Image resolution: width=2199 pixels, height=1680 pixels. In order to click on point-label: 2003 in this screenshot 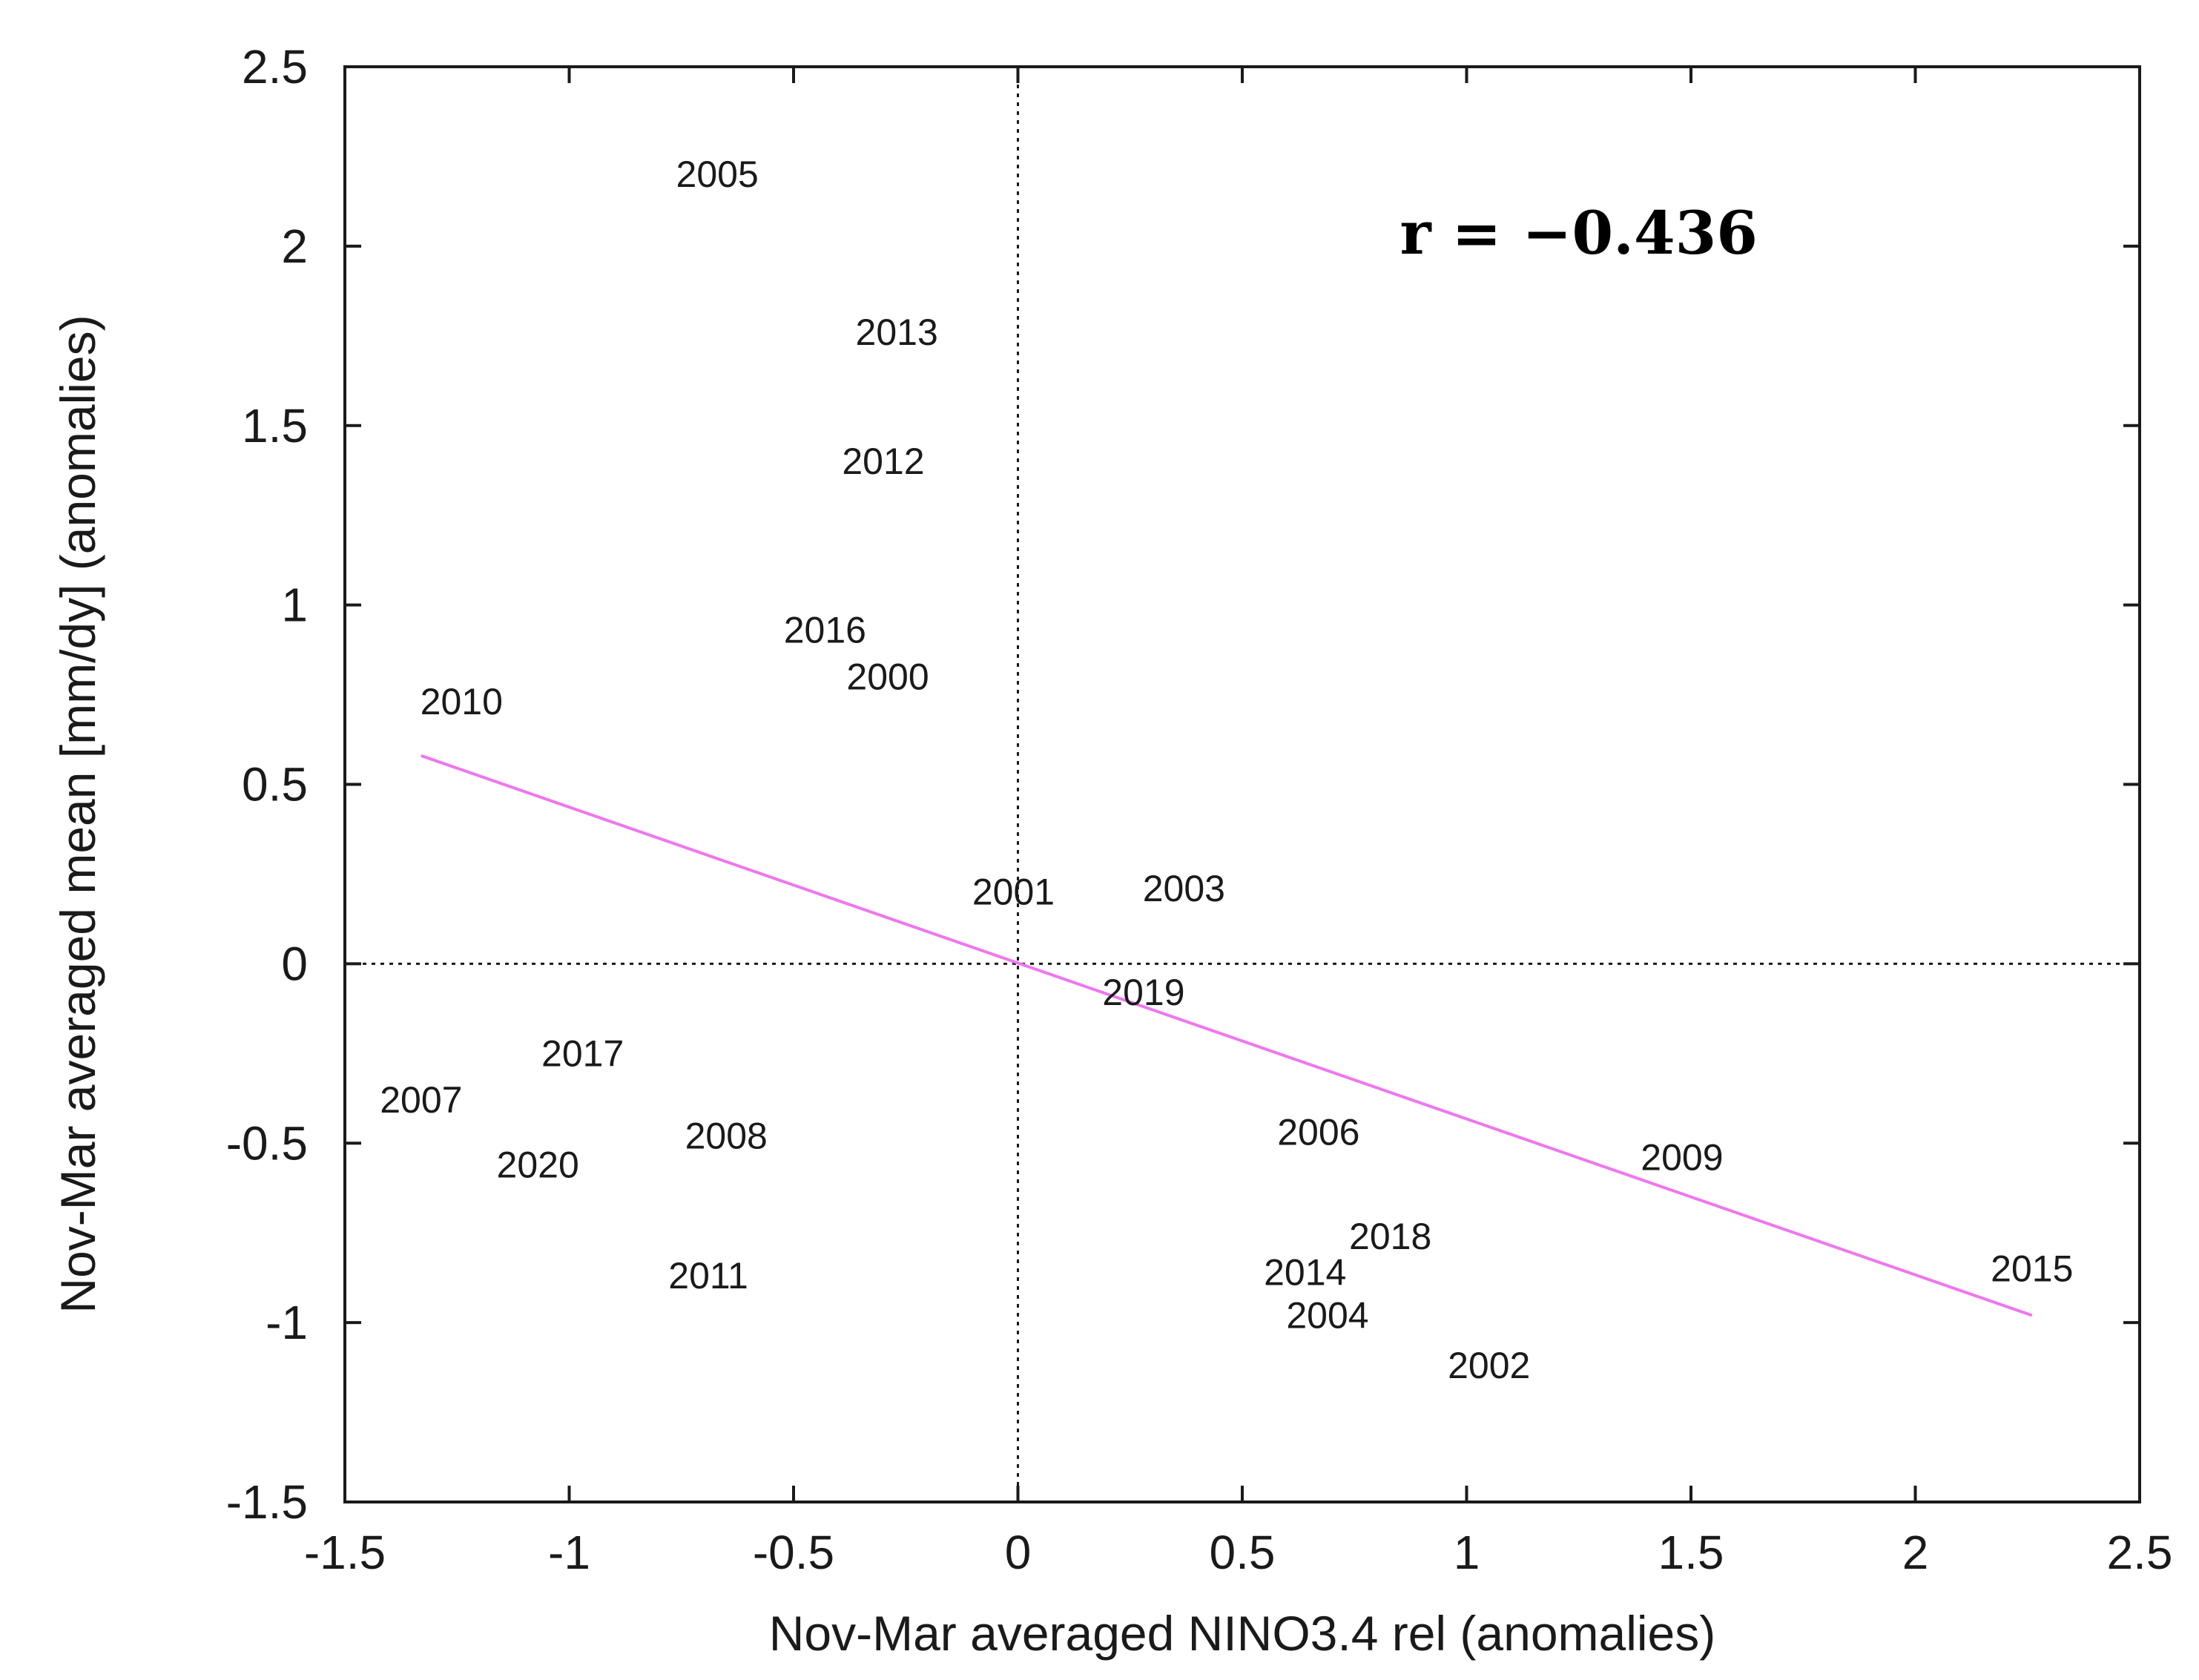, I will do `click(1184, 888)`.